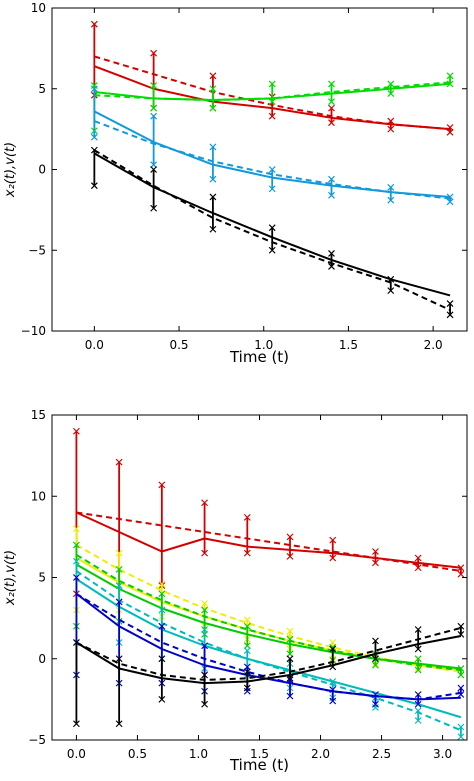 The width and height of the screenshot is (474, 781). What do you see at coordinates (10, 578) in the screenshot?
I see `y-axis-label: x₂(t),v(t)` at bounding box center [10, 578].